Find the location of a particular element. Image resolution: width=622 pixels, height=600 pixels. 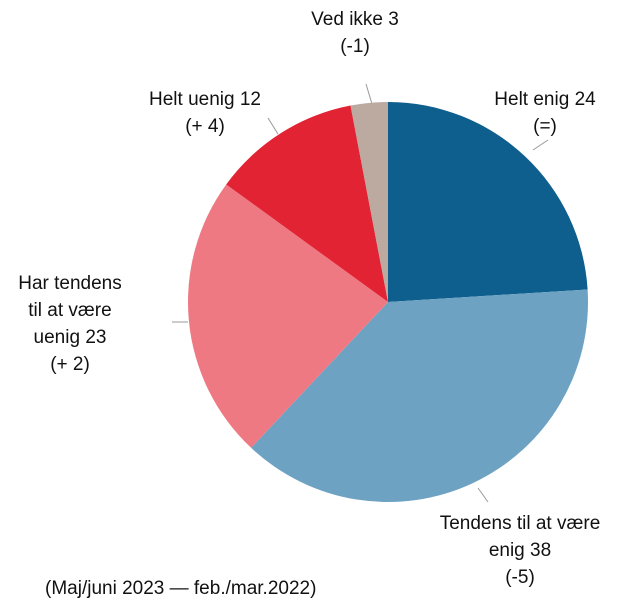

change-label: (-5) is located at coordinates (520, 577).